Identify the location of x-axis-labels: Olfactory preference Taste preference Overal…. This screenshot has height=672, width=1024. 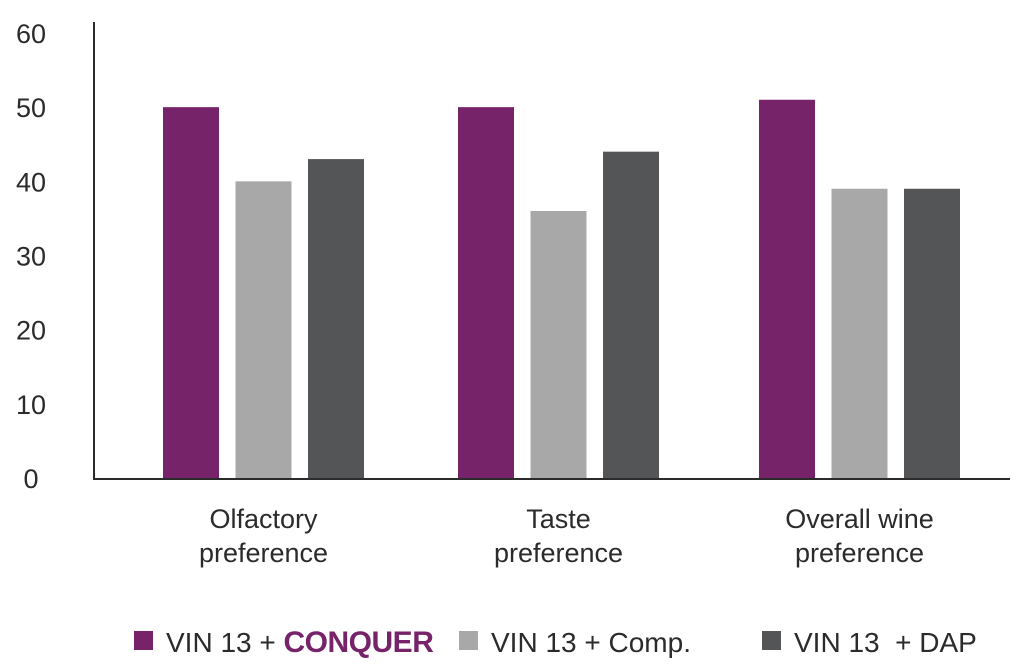
(566, 536).